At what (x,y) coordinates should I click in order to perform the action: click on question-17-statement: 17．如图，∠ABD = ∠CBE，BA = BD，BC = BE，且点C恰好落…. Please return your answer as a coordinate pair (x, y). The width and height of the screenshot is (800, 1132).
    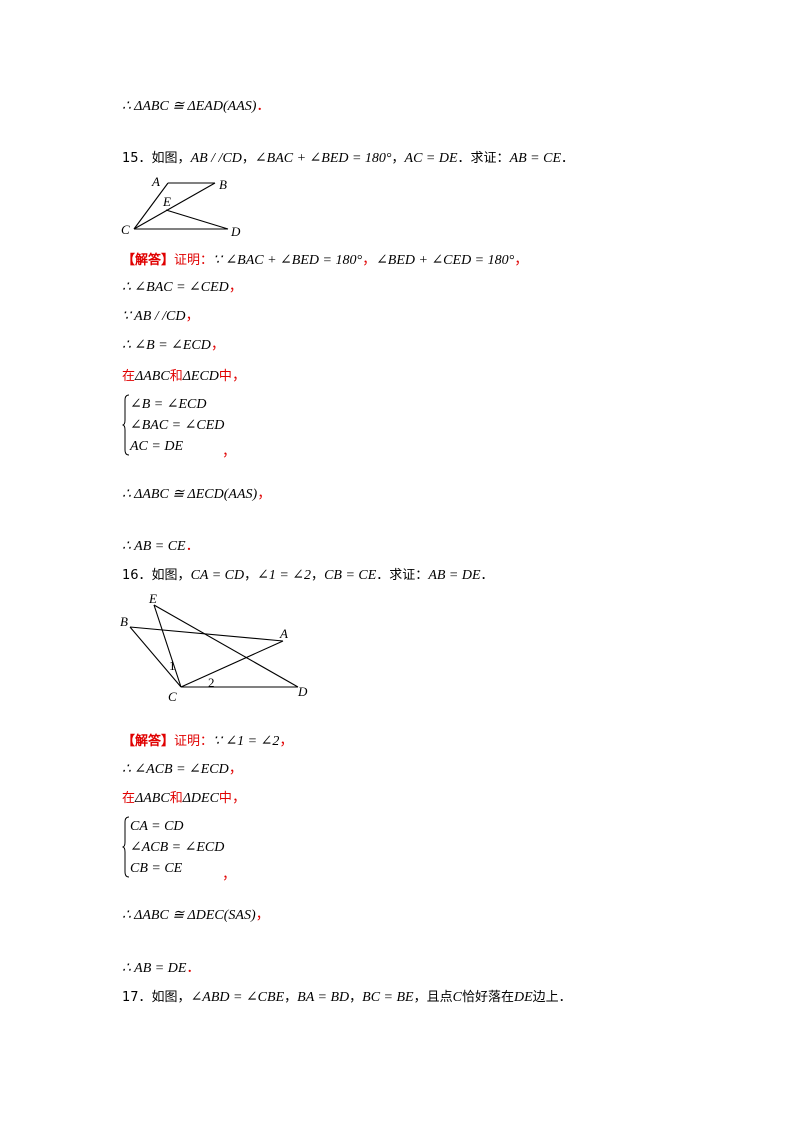
    Looking at the image, I should click on (347, 997).